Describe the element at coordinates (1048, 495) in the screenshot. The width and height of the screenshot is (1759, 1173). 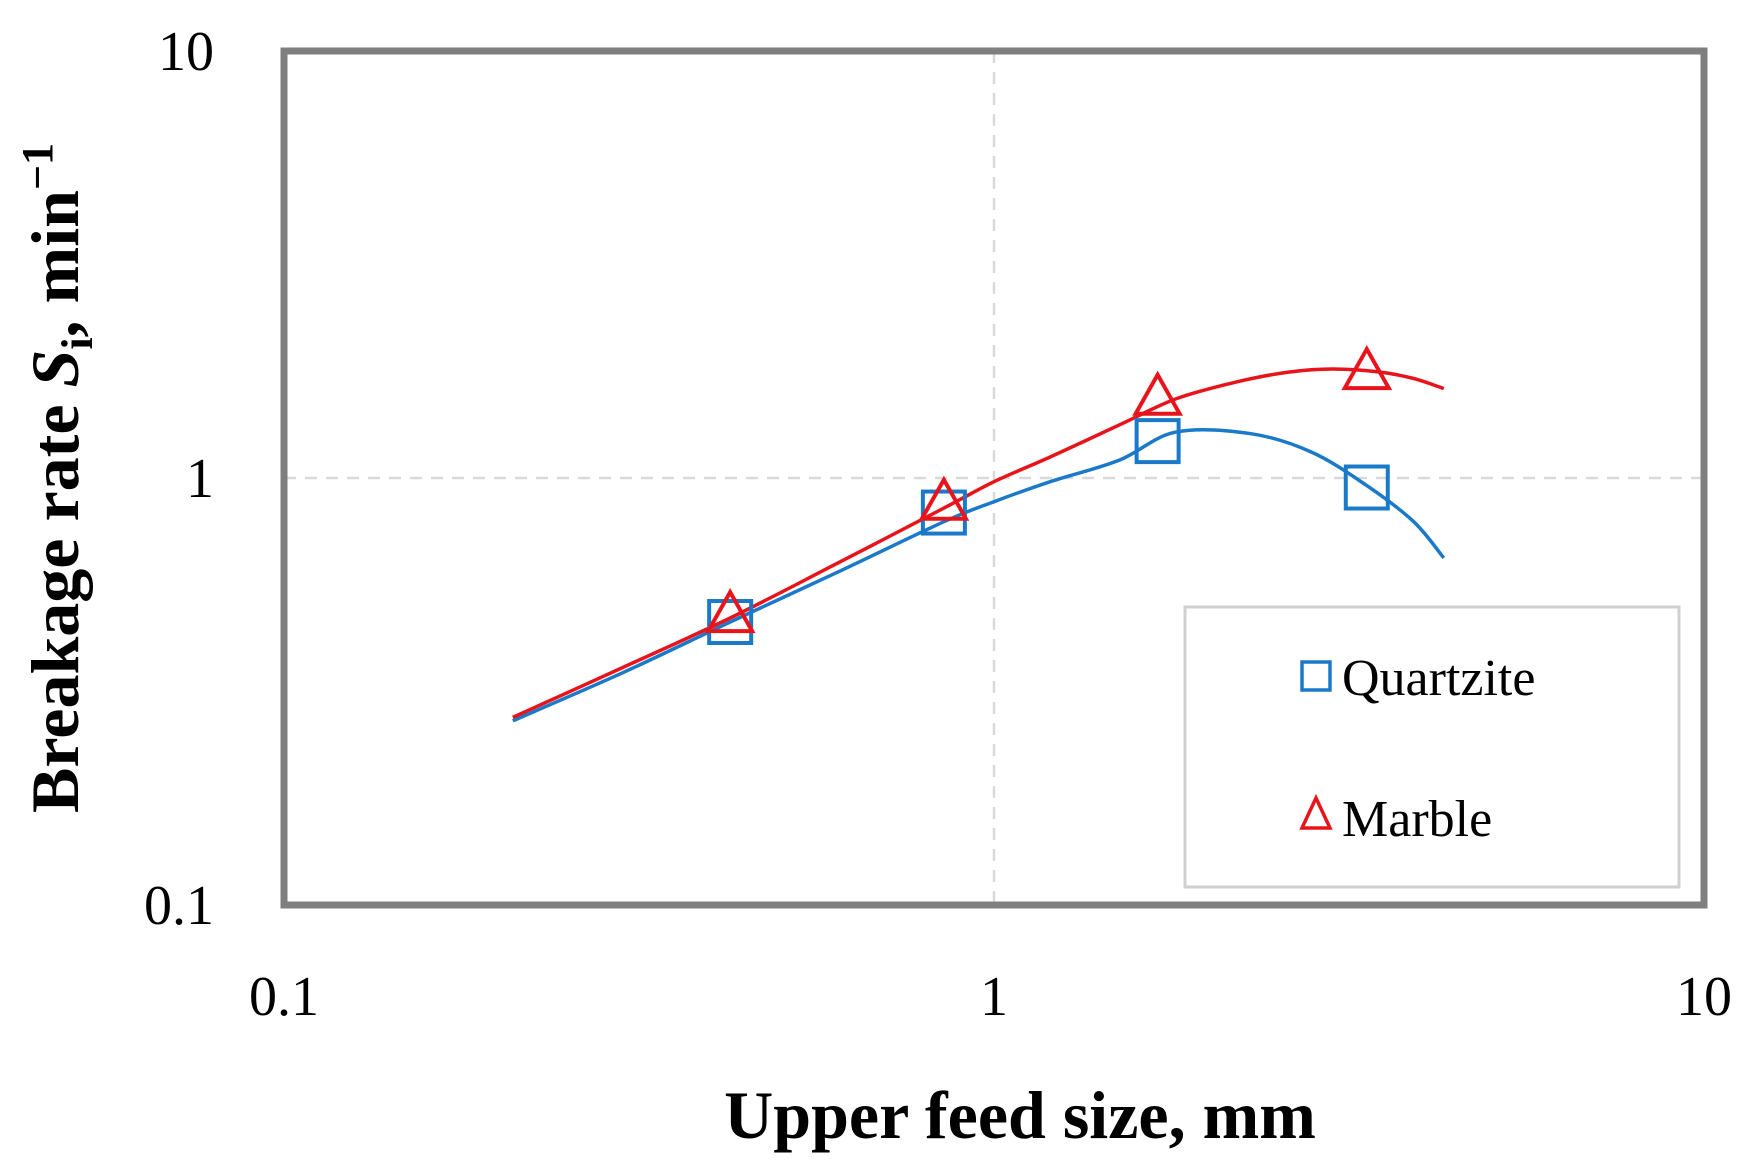
I see `data-markers` at that location.